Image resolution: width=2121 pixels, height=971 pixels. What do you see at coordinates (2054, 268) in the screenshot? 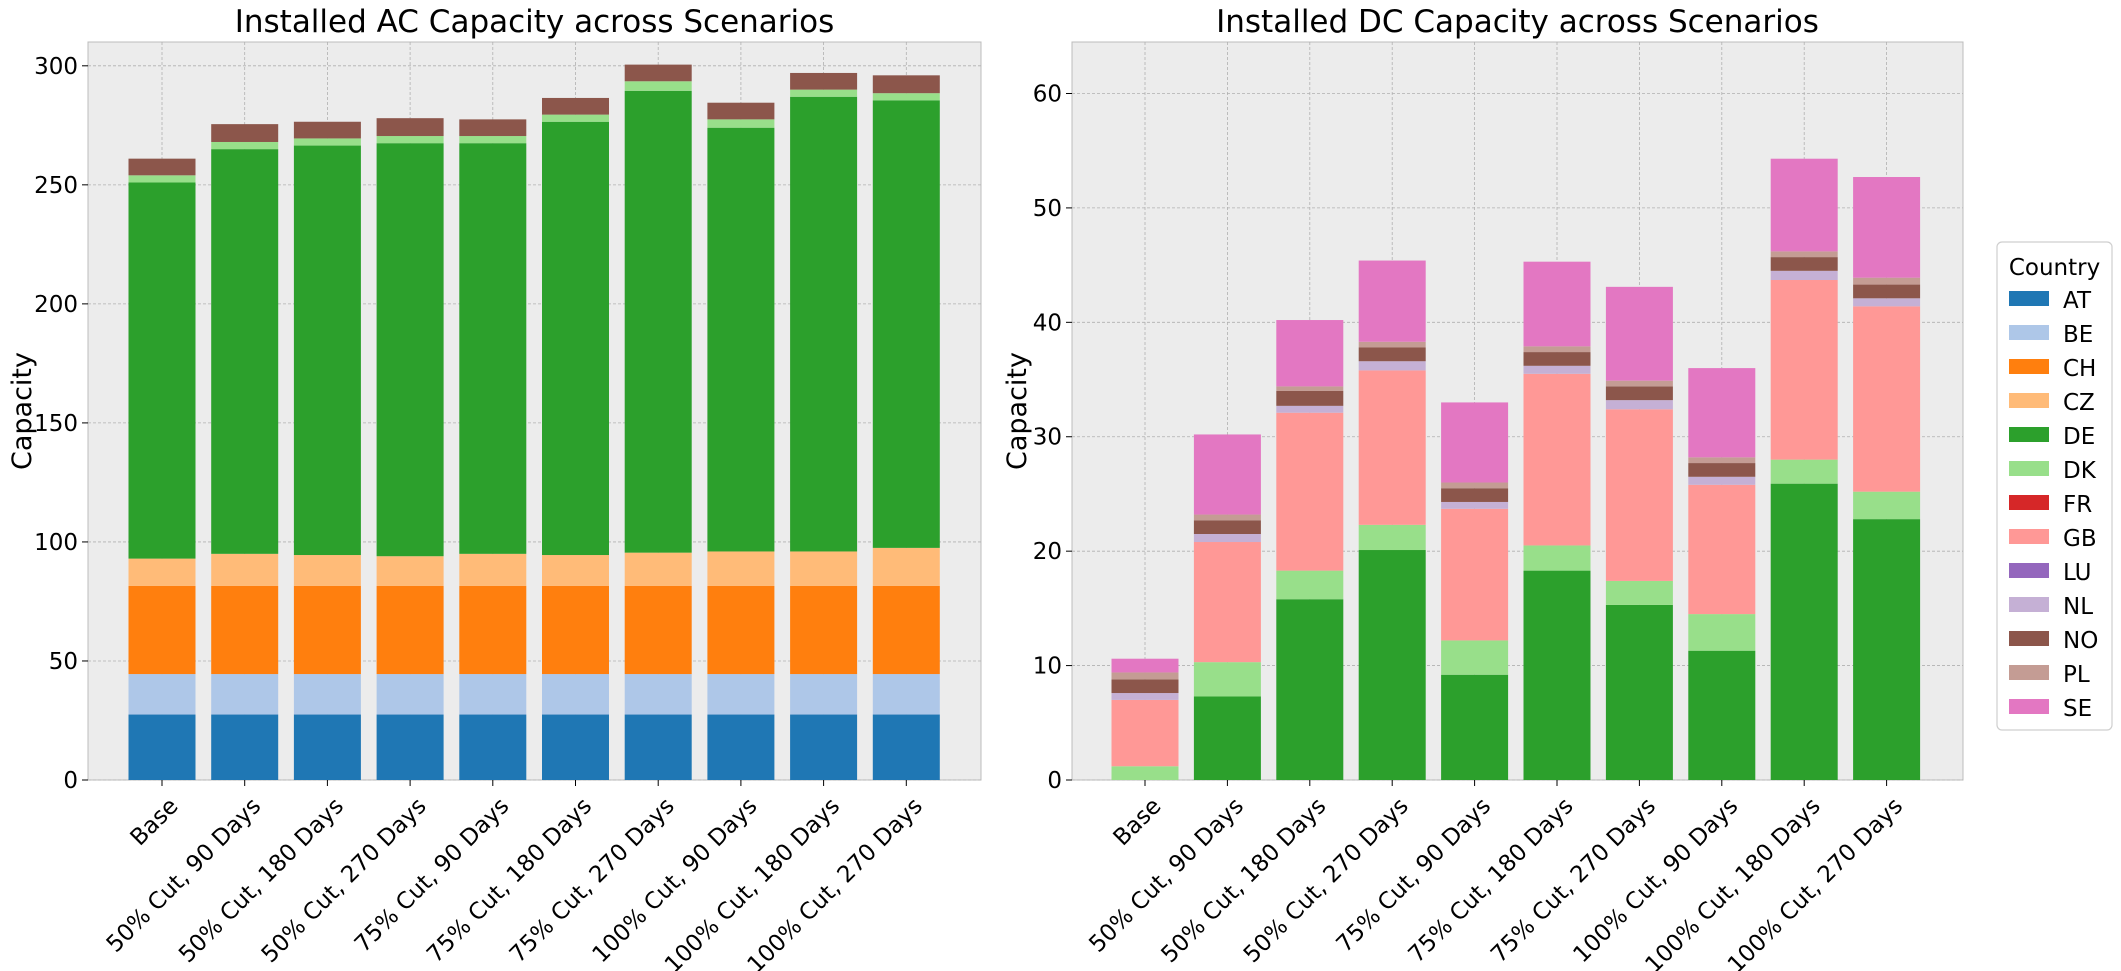
I see `legend-title: Country` at bounding box center [2054, 268].